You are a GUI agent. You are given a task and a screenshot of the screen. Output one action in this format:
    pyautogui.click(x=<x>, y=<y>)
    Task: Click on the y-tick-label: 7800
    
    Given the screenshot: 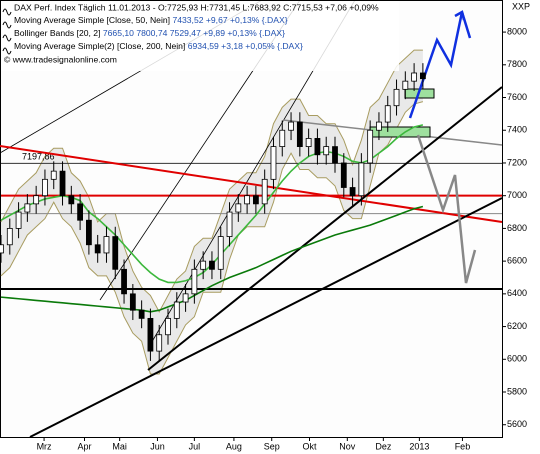 What is the action you would take?
    pyautogui.click(x=517, y=64)
    